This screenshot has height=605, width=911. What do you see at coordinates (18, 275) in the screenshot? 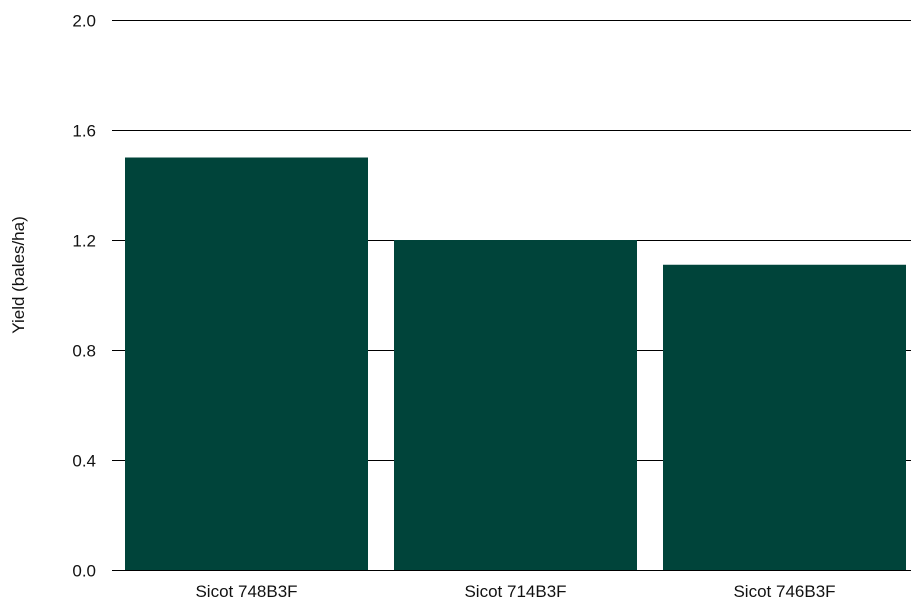
I see `y-axis-title: Yield (bales/ha)` at bounding box center [18, 275].